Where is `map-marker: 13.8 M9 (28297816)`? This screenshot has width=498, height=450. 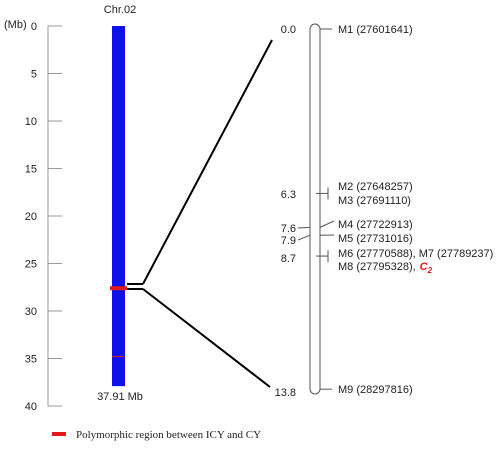 map-marker: 13.8 M9 (28297816) is located at coordinates (344, 391).